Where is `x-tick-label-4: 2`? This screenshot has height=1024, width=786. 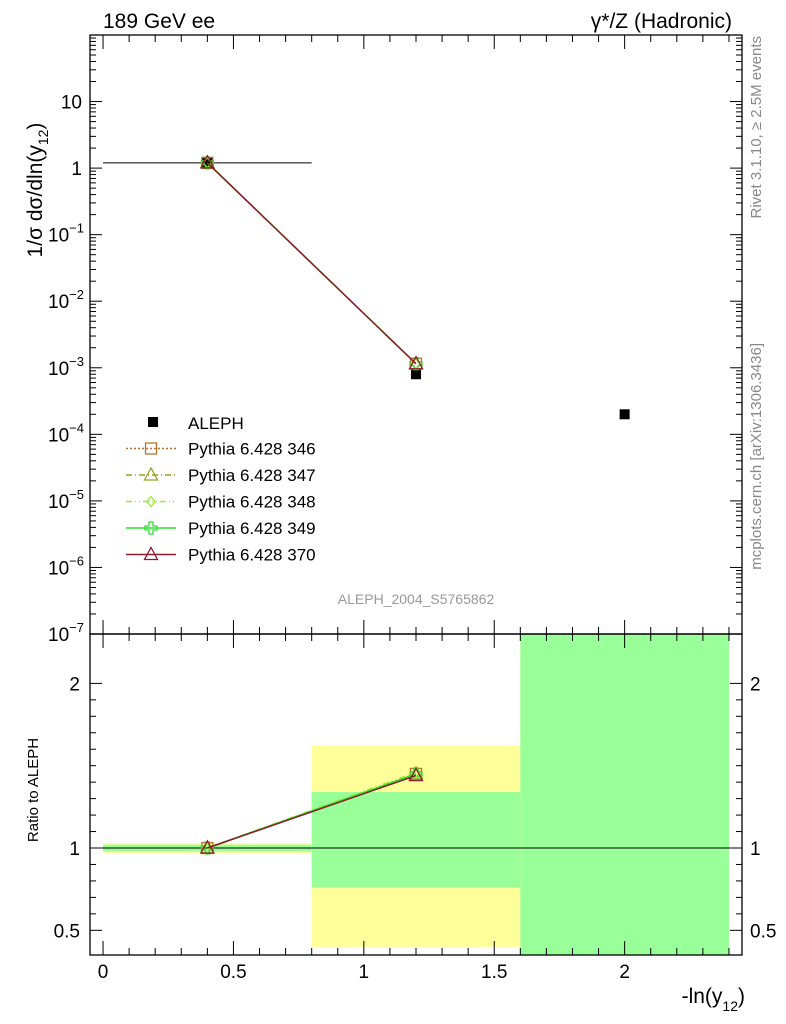
x-tick-label-4: 2 is located at coordinates (624, 972).